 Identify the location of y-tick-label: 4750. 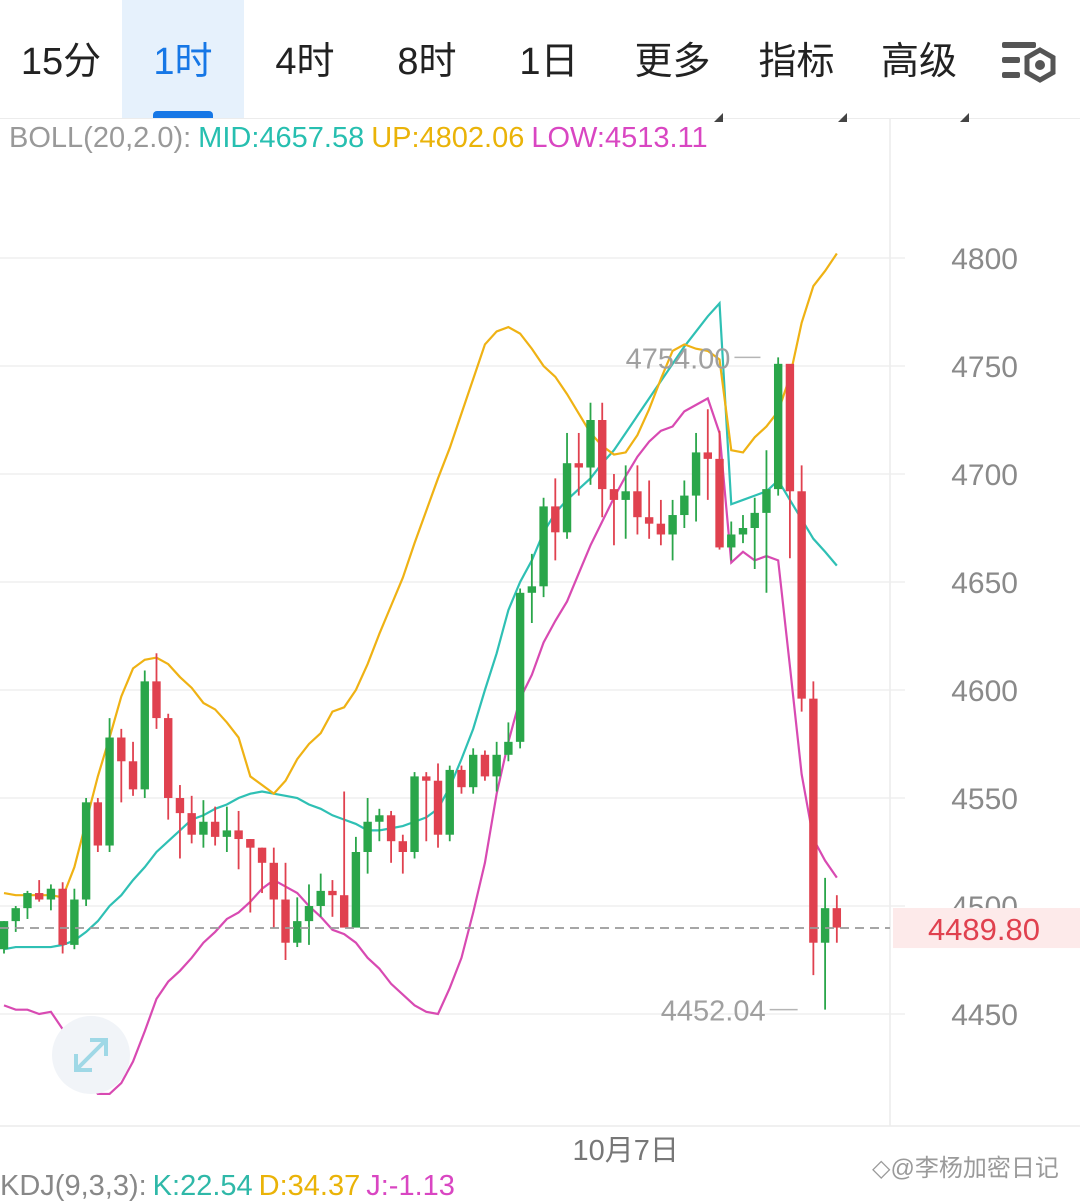
(984, 367).